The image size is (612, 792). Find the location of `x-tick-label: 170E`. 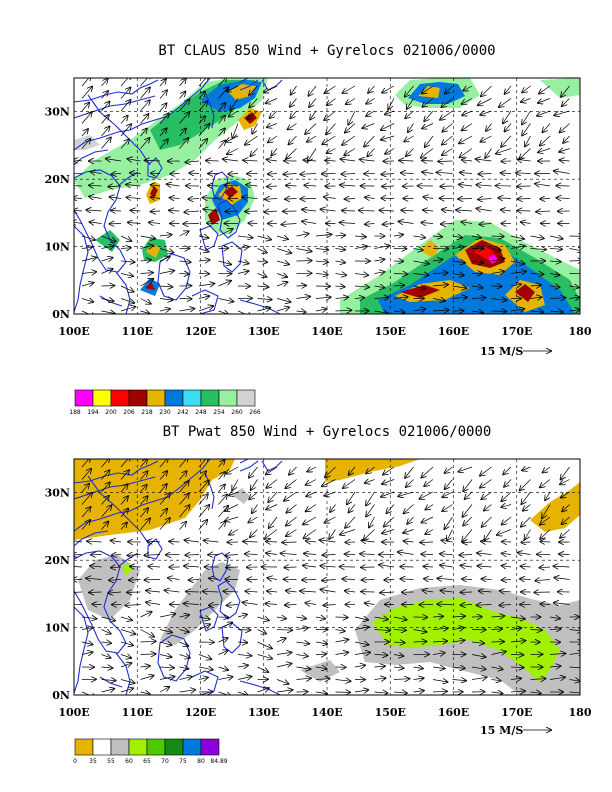

x-tick-label: 170E is located at coordinates (516, 331).